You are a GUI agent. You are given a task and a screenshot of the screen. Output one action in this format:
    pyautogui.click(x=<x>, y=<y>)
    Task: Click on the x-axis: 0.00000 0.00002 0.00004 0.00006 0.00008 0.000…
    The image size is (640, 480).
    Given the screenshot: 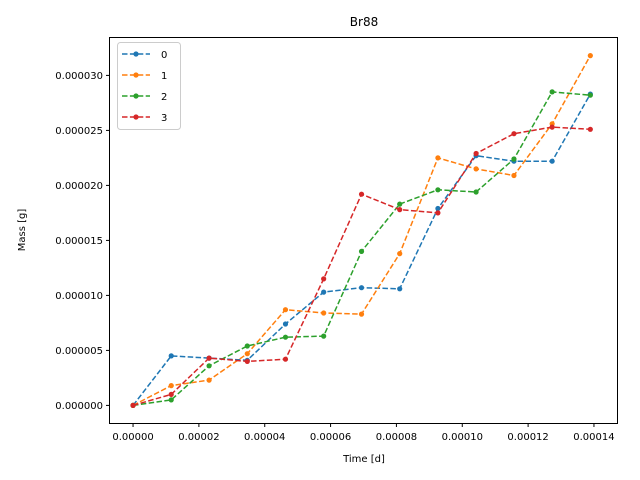 What is the action you would take?
    pyautogui.click(x=363, y=433)
    